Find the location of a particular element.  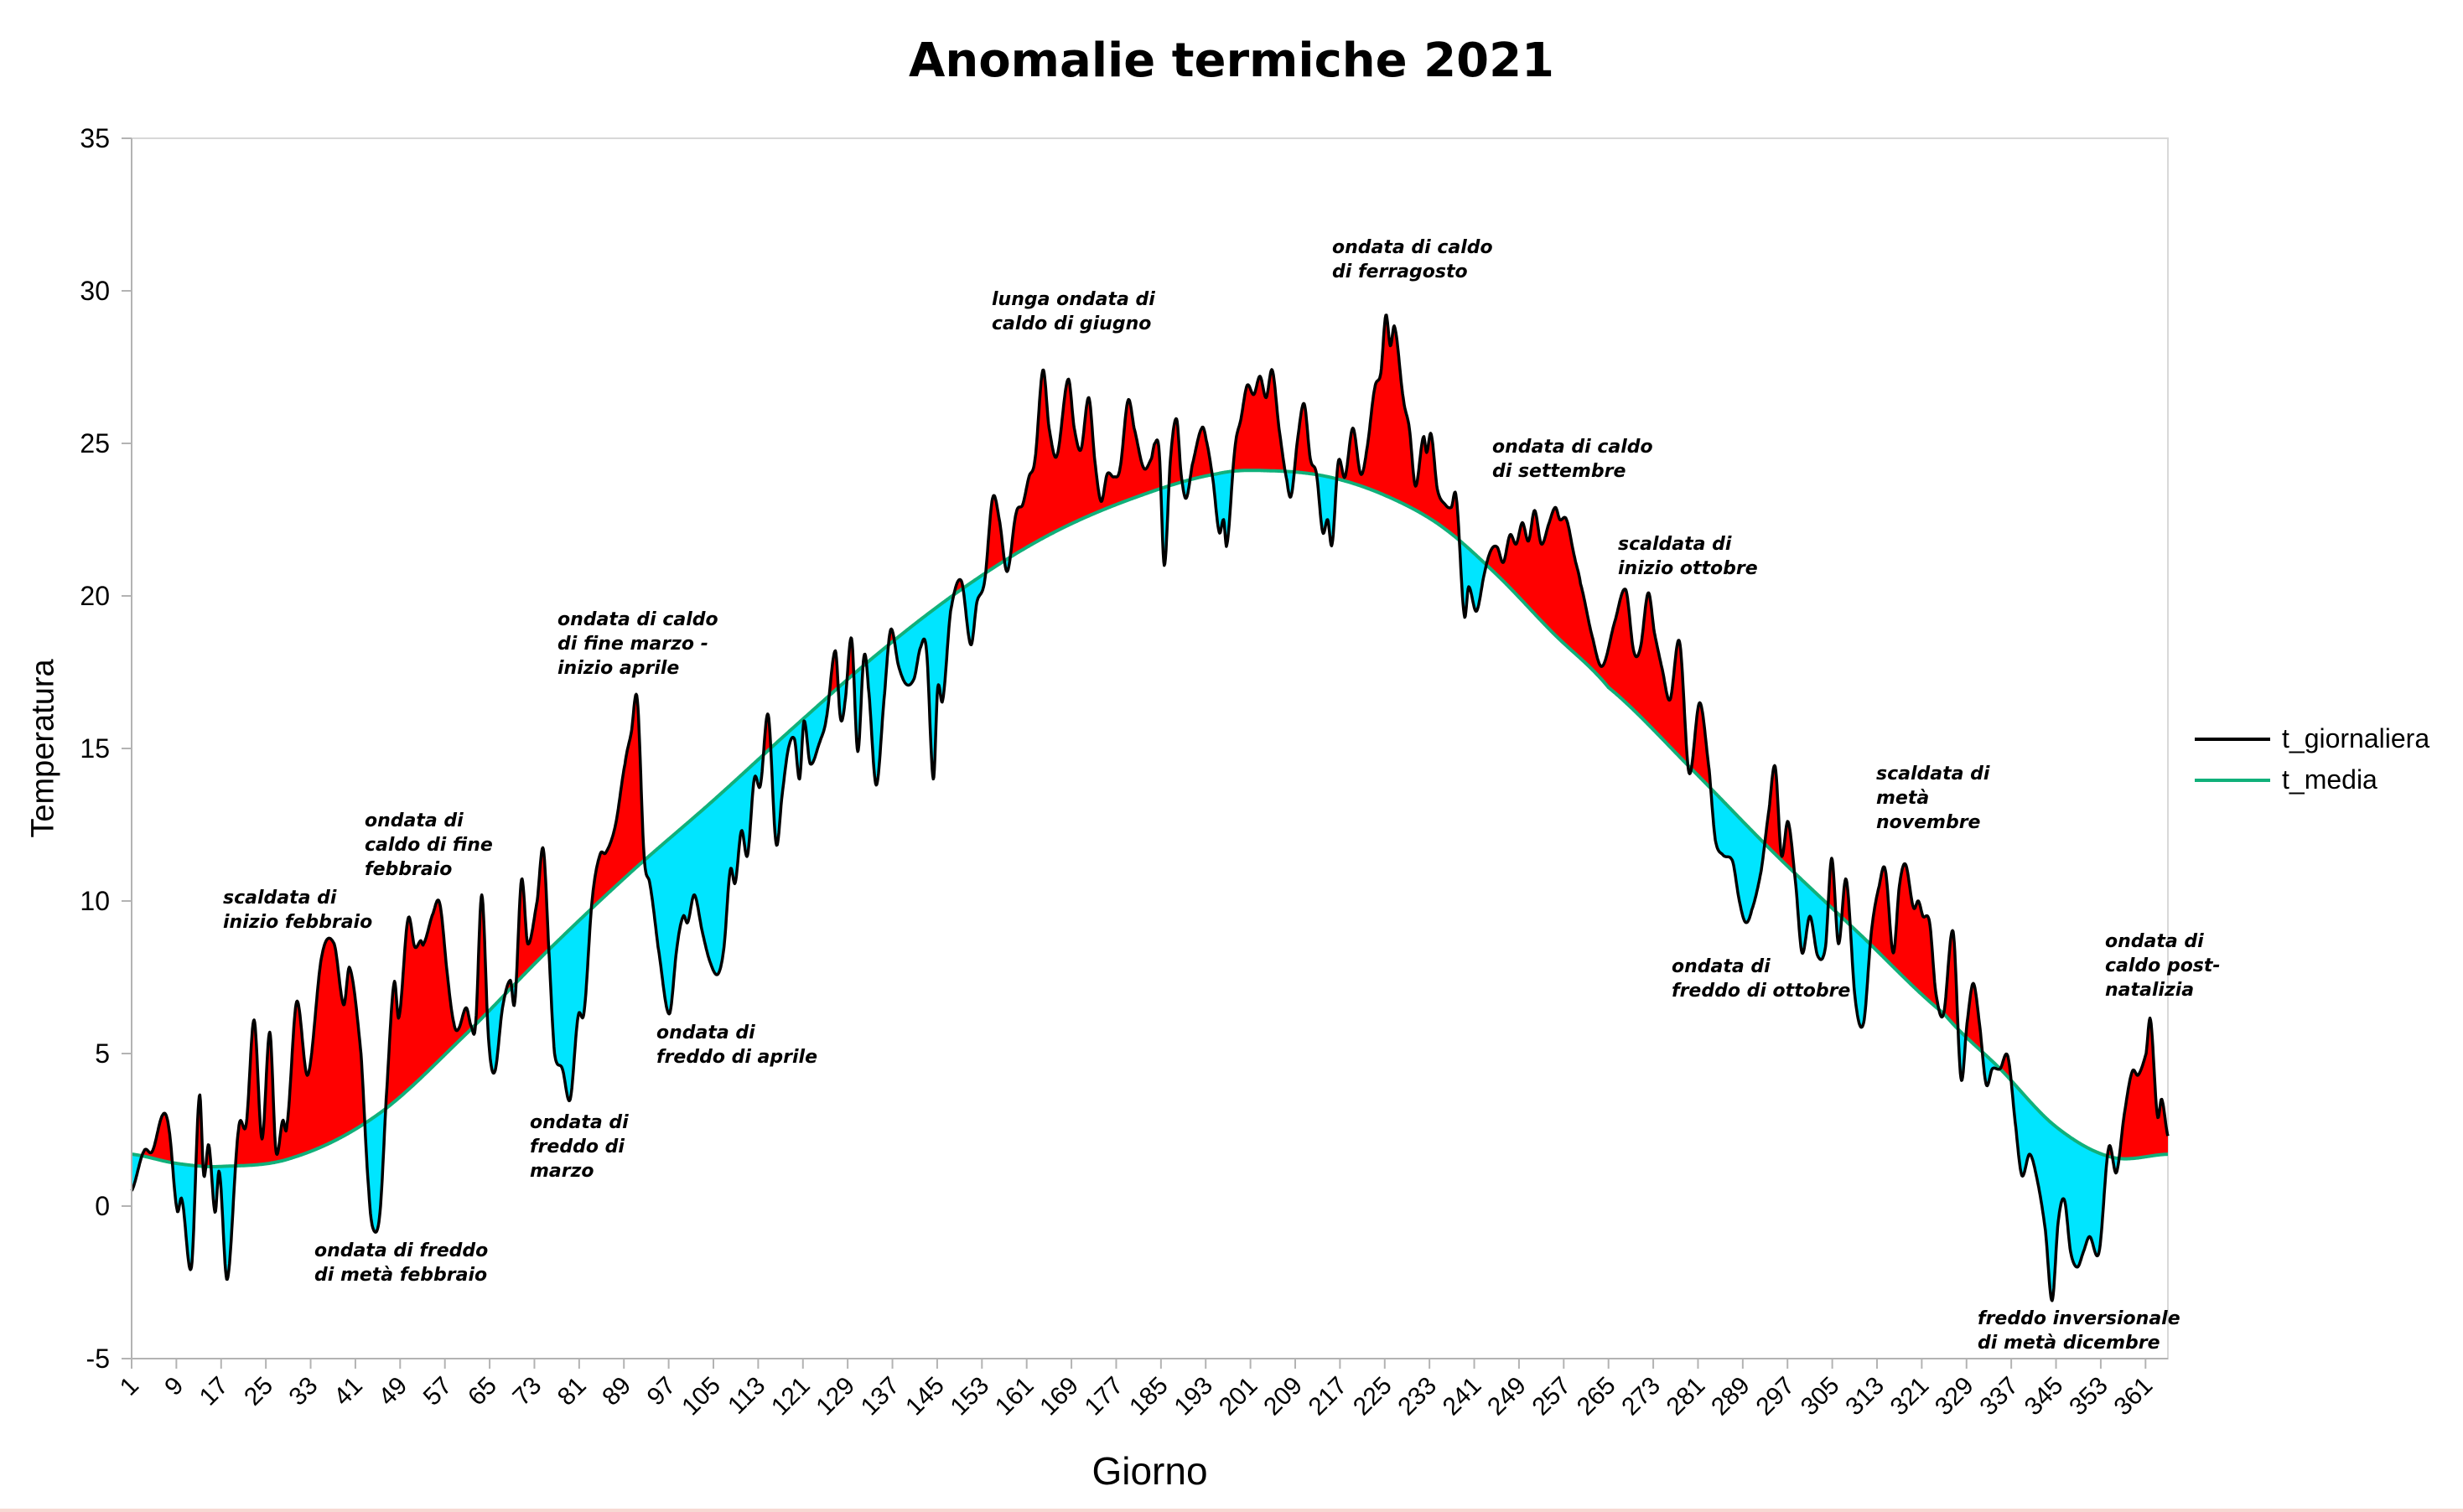

x-tick-label: 353 is located at coordinates (2088, 1396).